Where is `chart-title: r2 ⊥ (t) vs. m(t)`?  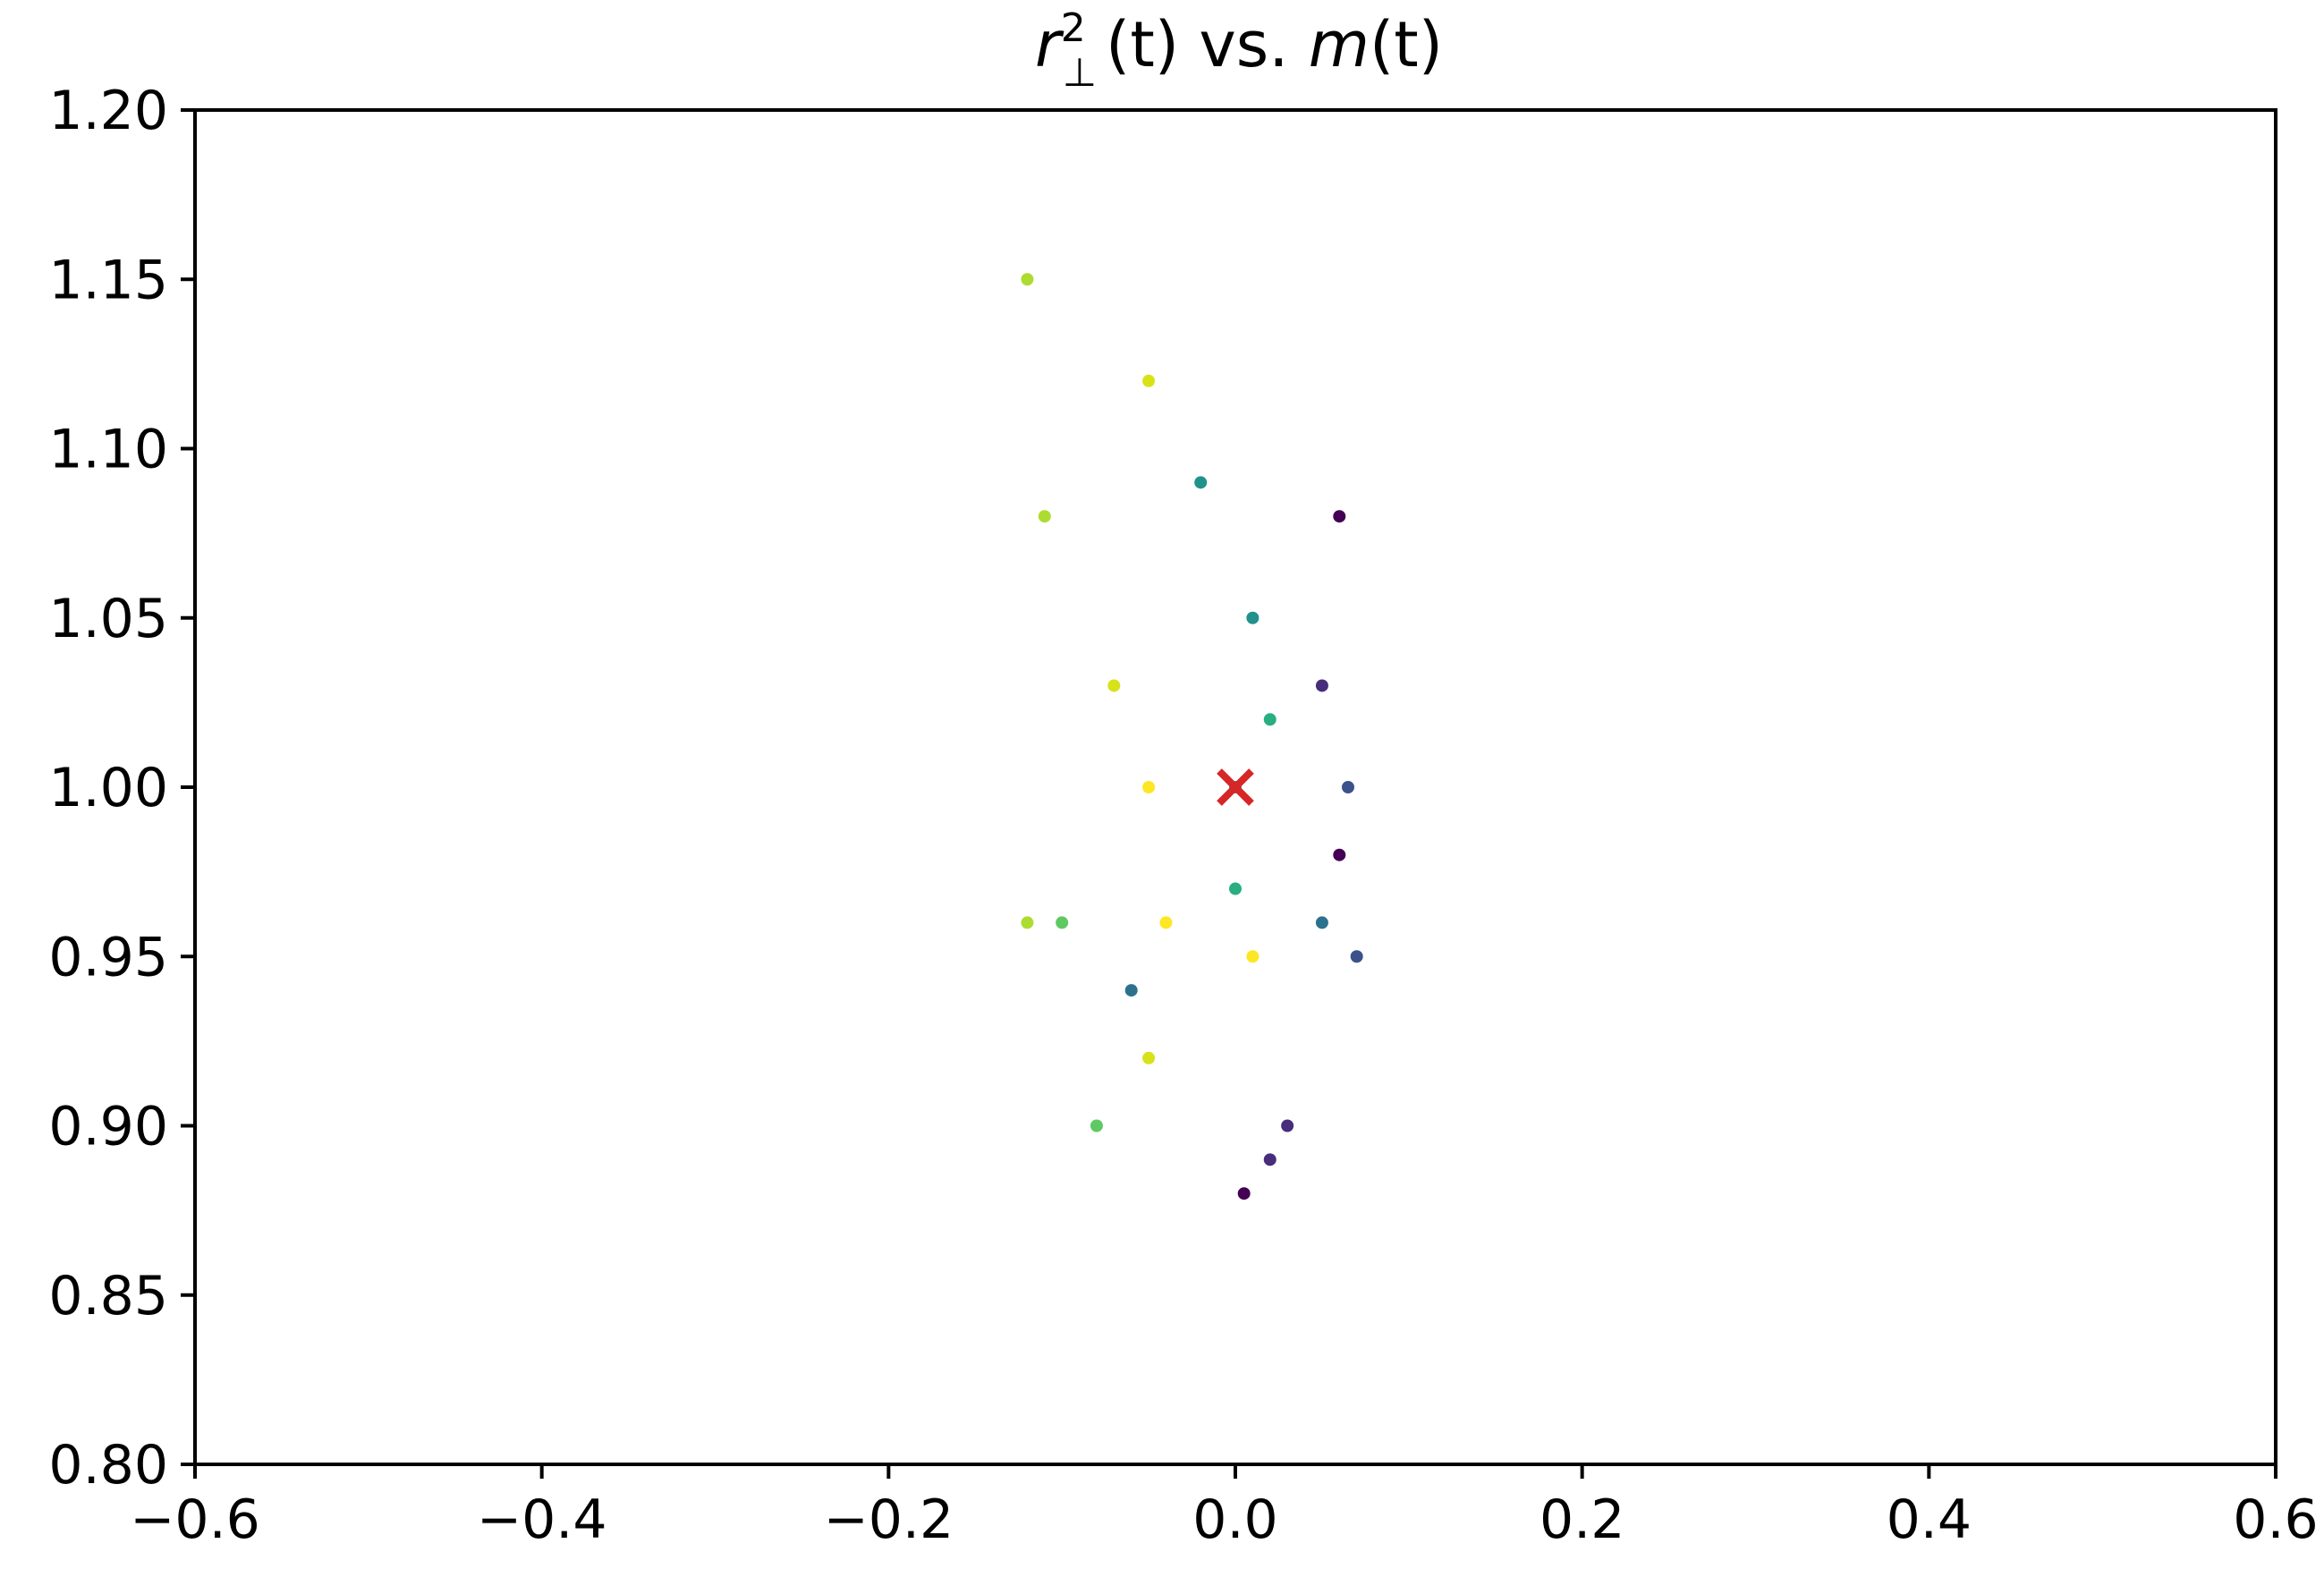
chart-title: r2 ⊥ (t) vs. m(t) is located at coordinates (1239, 50).